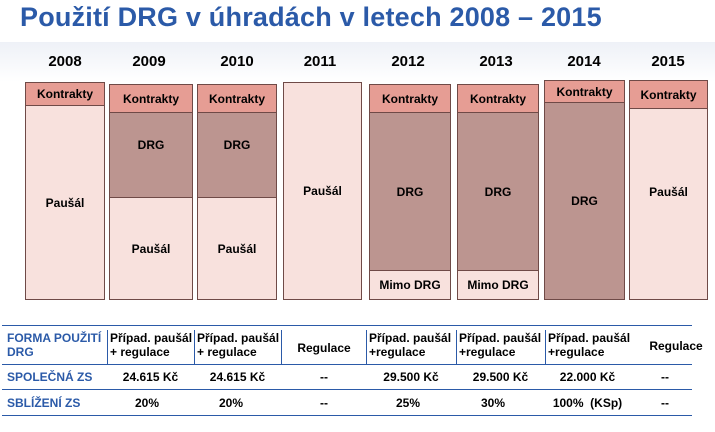 Image resolution: width=715 pixels, height=432 pixels. I want to click on table-cell: 22.000 Kč, so click(587, 377).